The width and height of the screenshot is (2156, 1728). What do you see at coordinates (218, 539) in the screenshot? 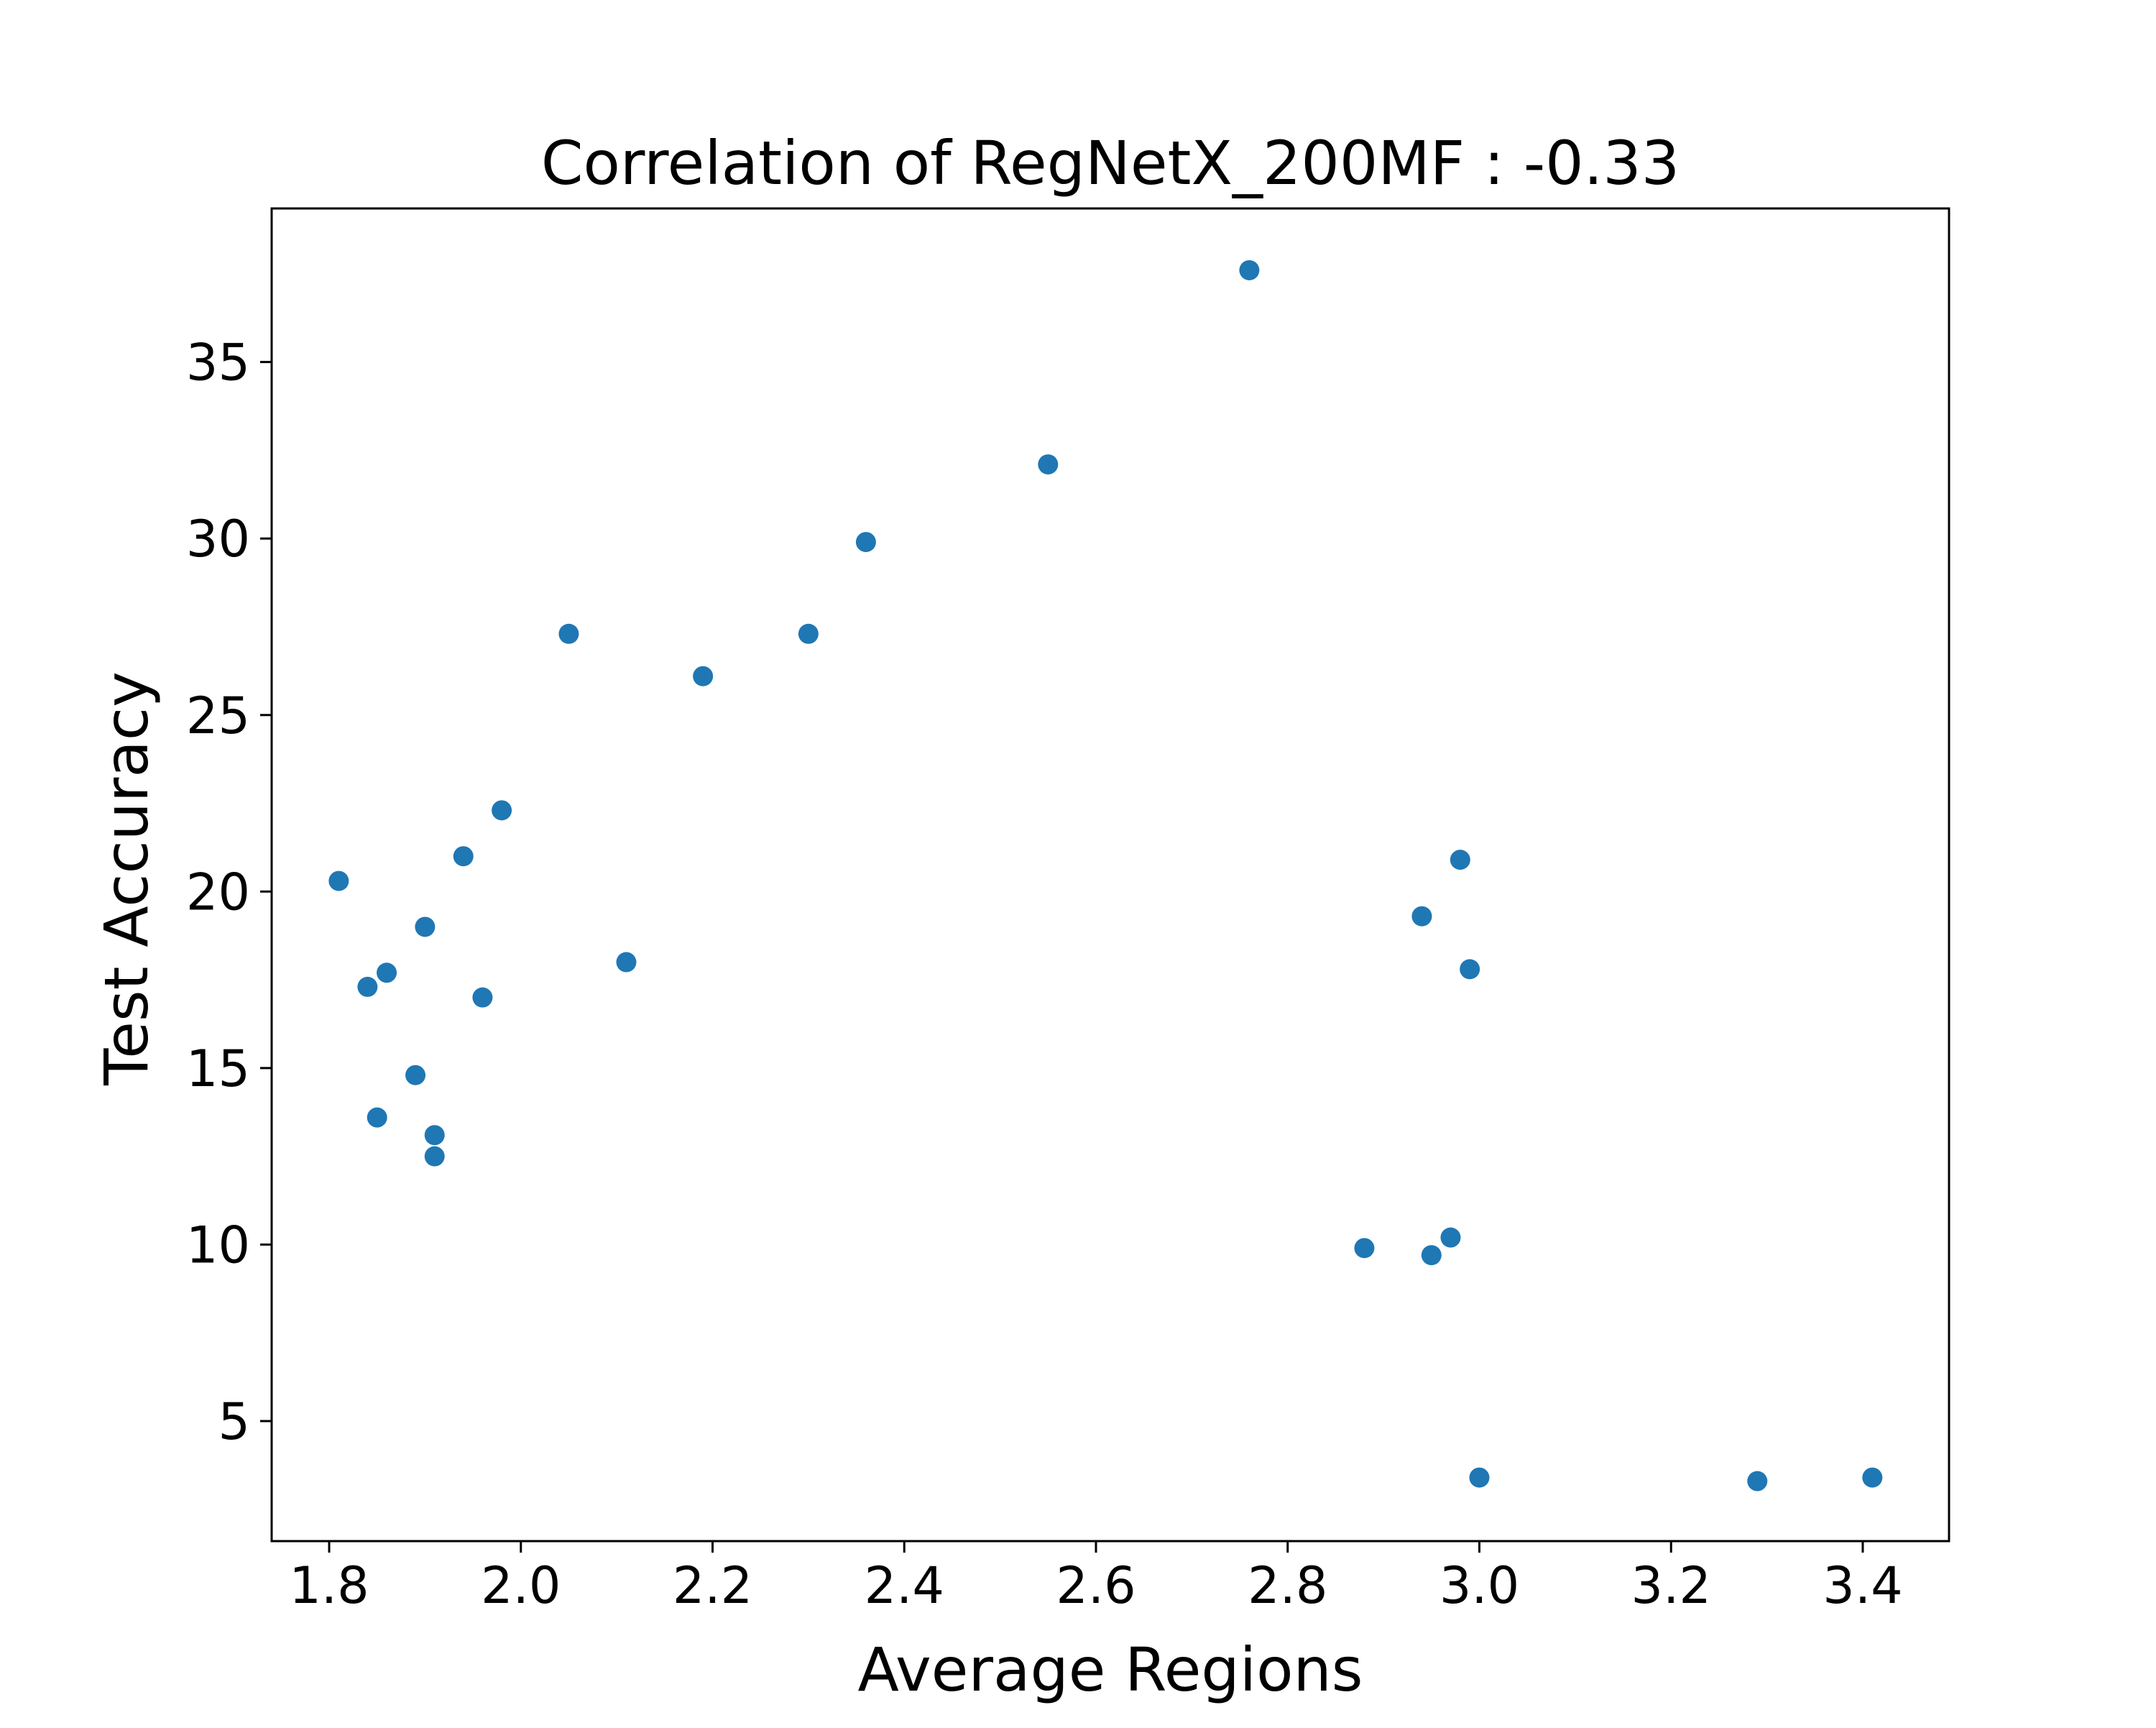
I see `y-tick-label: 30` at bounding box center [218, 539].